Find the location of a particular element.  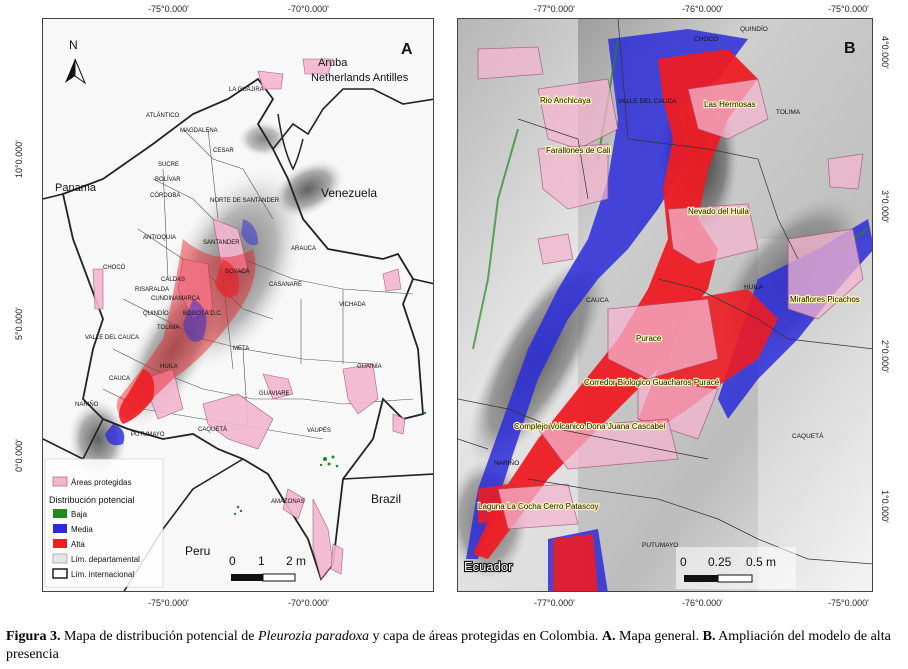

department-label: CASANARE is located at coordinates (285, 285).